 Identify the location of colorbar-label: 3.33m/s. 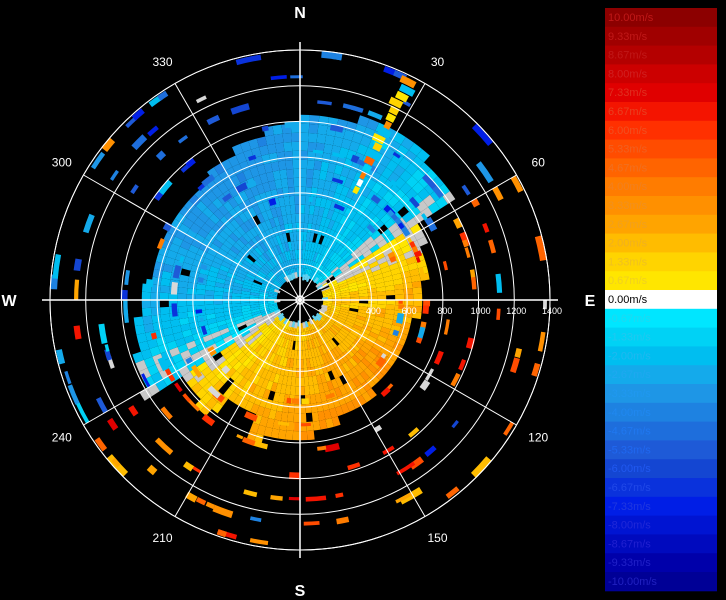
(628, 206).